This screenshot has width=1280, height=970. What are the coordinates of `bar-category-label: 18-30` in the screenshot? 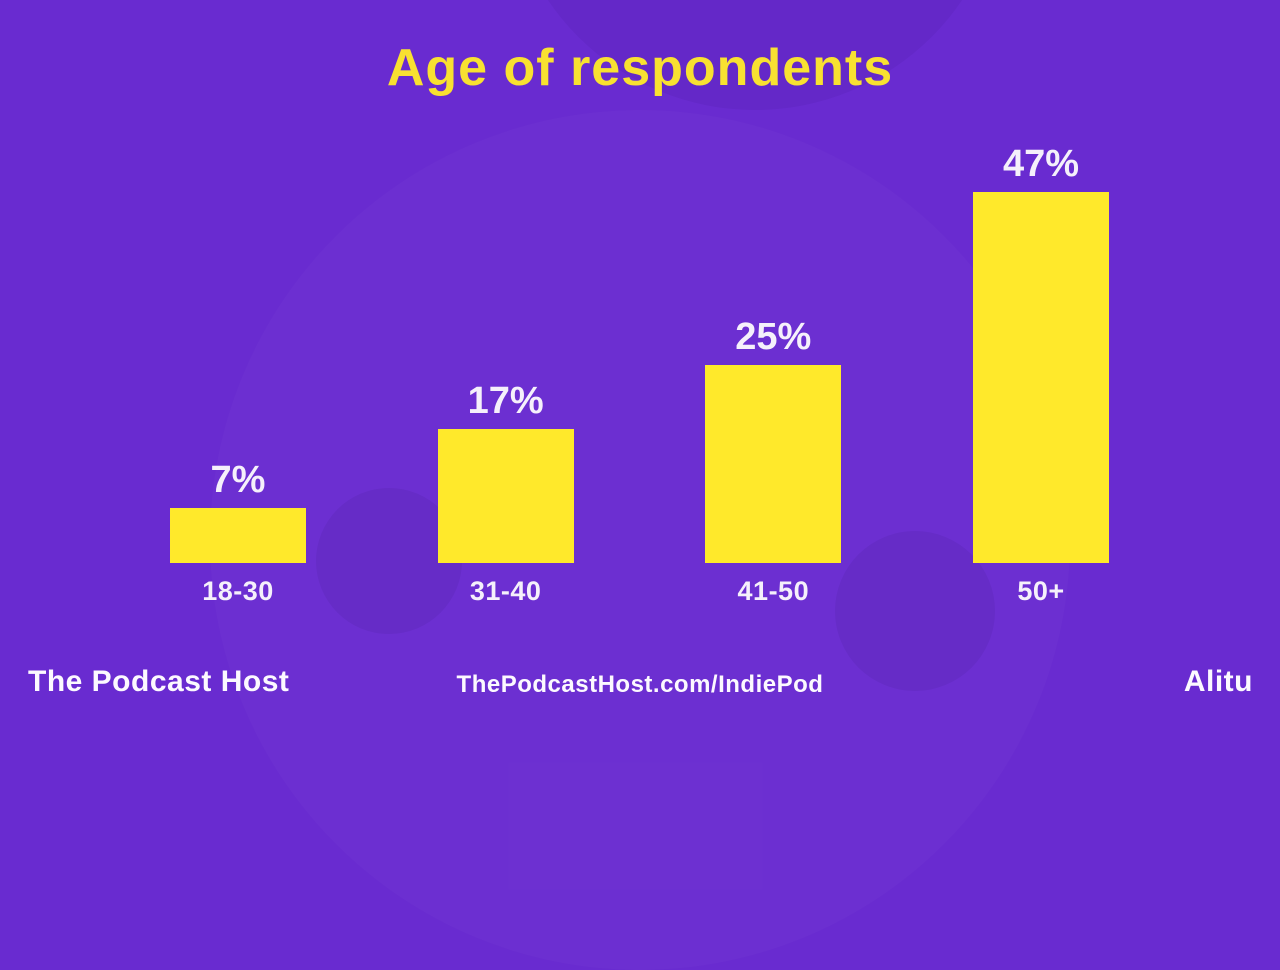 It's located at (238, 591).